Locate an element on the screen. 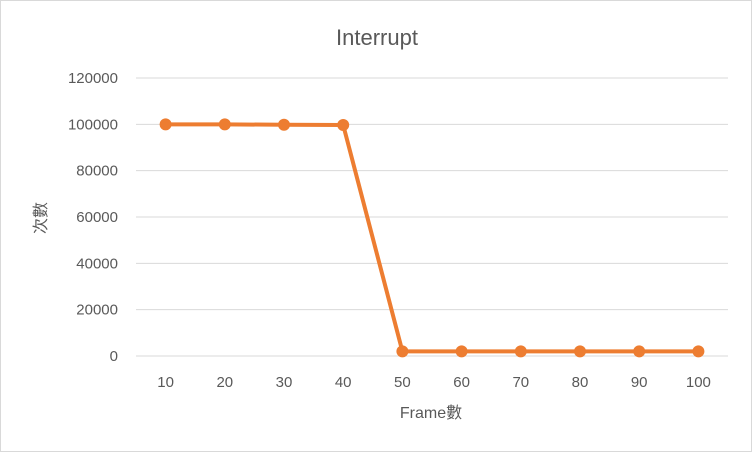  x-tick-label: 90 is located at coordinates (639, 382).